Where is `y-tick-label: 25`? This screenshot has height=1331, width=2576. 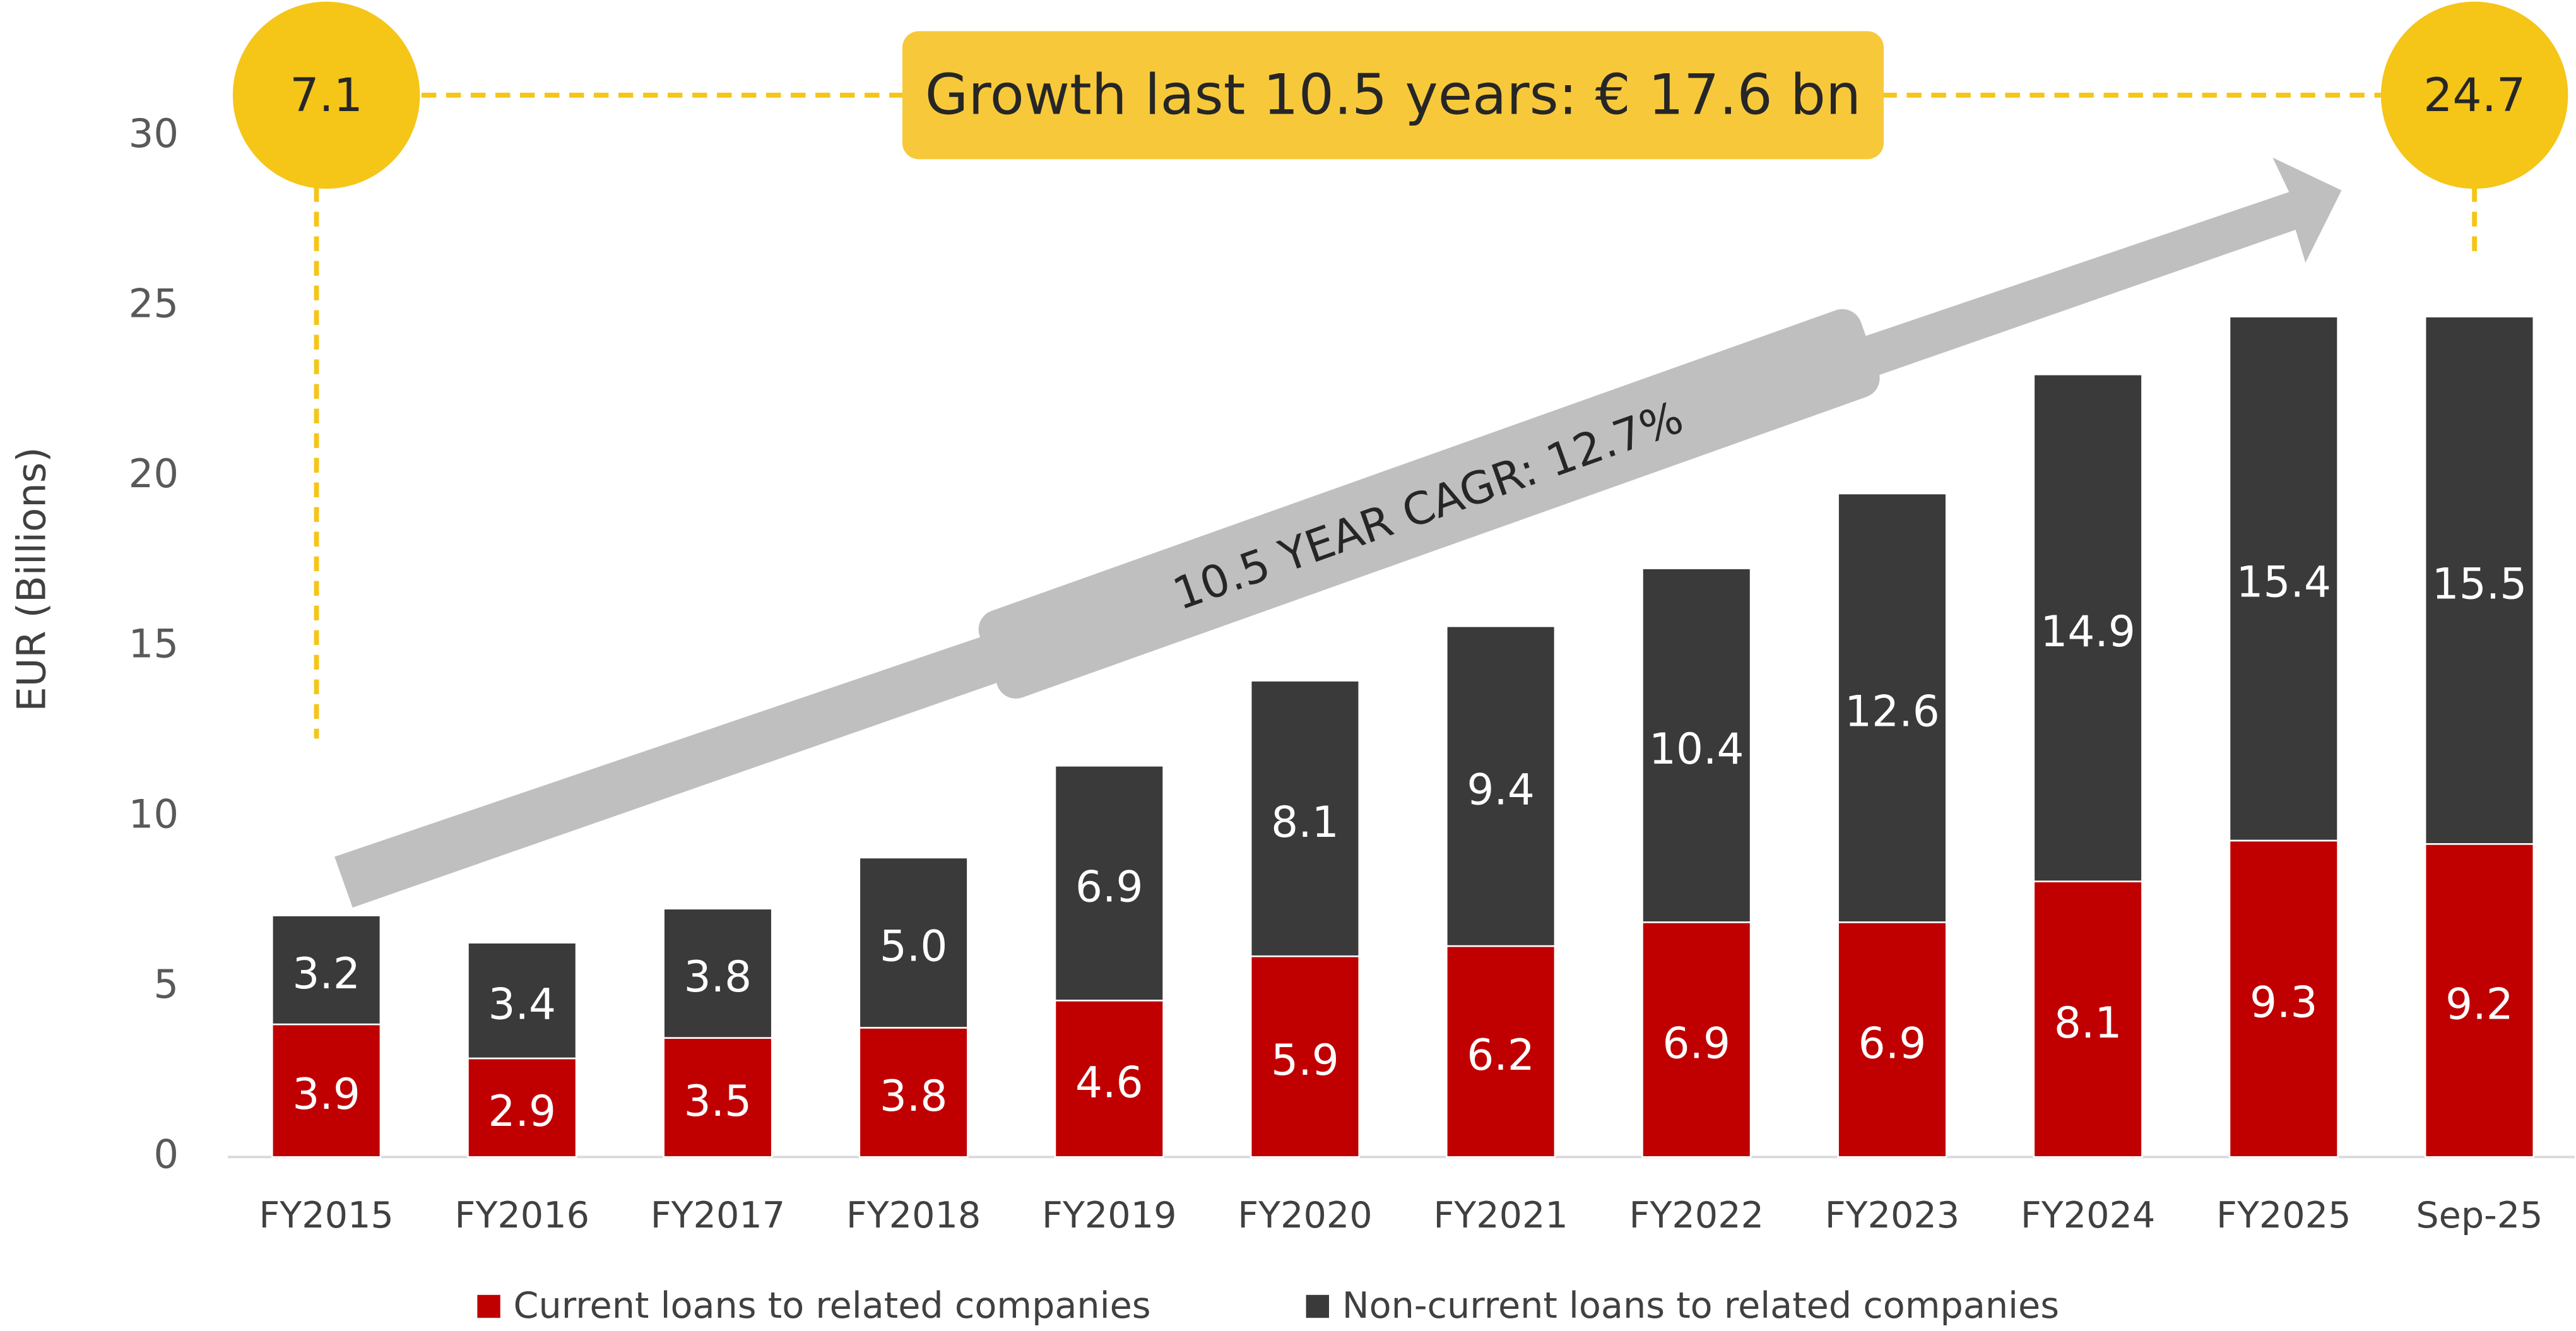
y-tick-label: 25 is located at coordinates (154, 304).